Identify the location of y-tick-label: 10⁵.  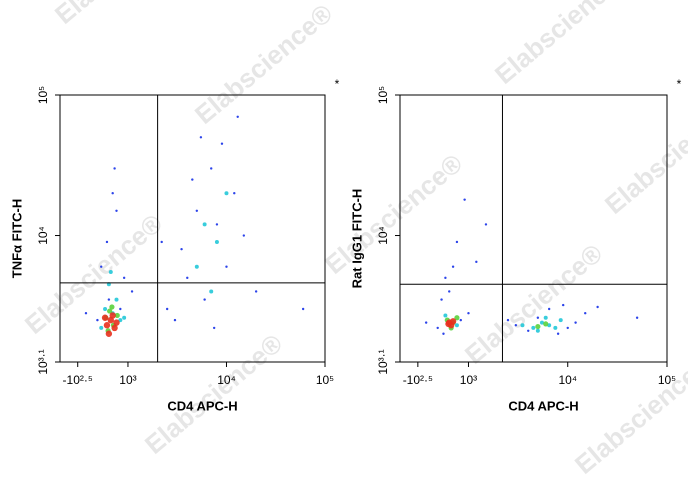
(43, 95).